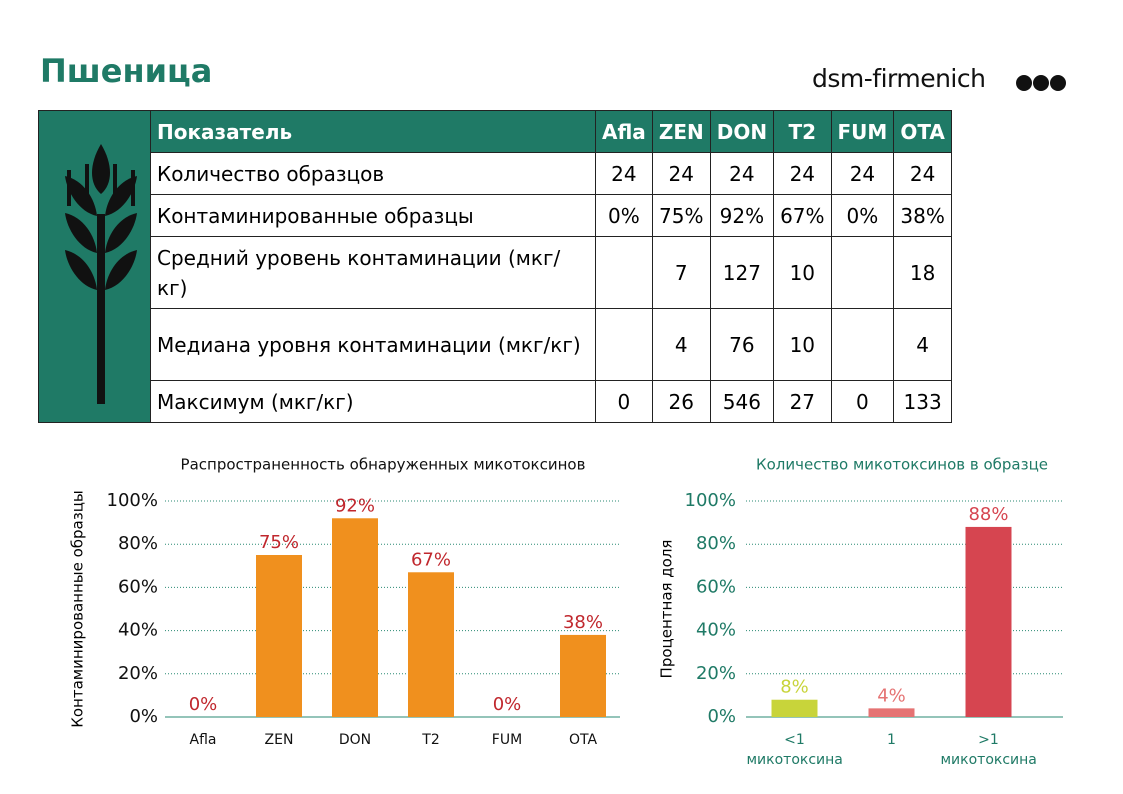 The width and height of the screenshot is (1123, 794). I want to click on table-cell: 38%, so click(922, 215).